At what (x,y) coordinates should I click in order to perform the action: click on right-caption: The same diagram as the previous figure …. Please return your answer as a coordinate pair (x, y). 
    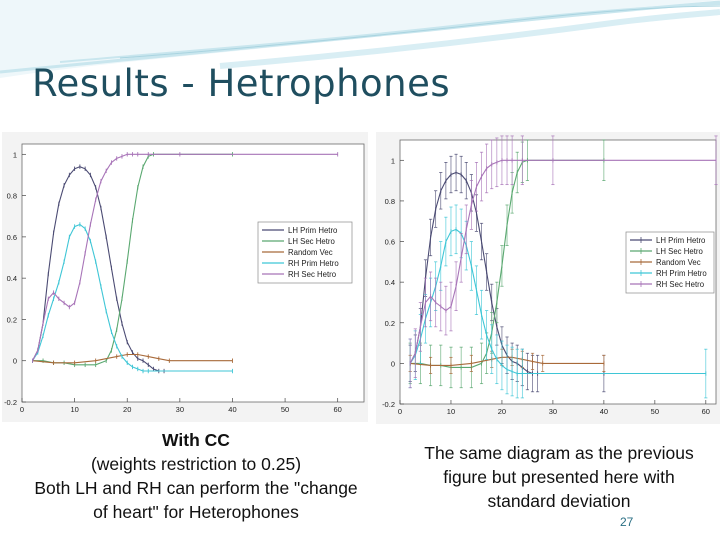
    Looking at the image, I should click on (559, 477).